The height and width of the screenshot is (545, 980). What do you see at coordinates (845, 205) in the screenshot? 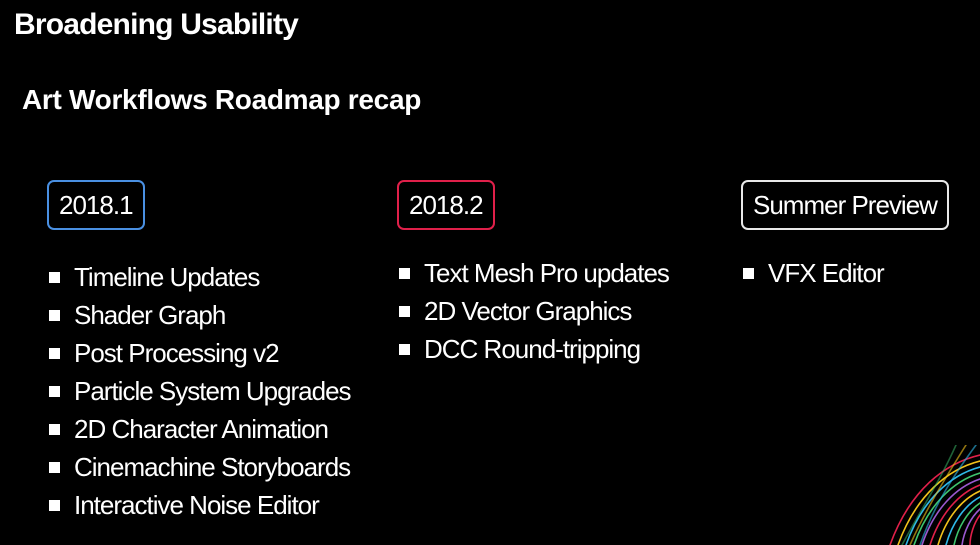
I see `release-badge: Summer Preview` at bounding box center [845, 205].